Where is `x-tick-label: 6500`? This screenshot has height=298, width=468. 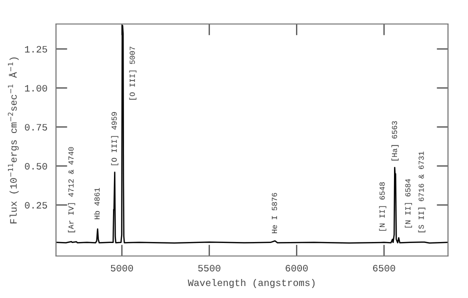
x-tick-label: 6500 is located at coordinates (384, 268).